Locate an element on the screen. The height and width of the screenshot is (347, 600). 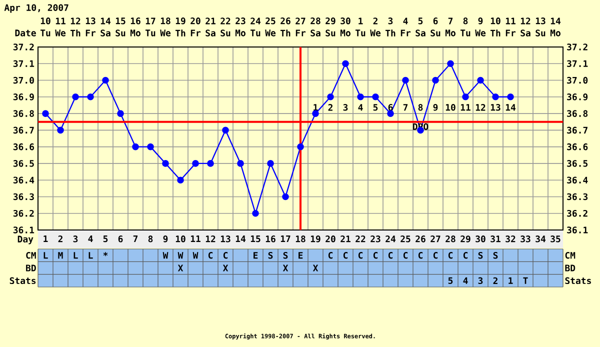
x-tick-label: 6 is located at coordinates (120, 239).